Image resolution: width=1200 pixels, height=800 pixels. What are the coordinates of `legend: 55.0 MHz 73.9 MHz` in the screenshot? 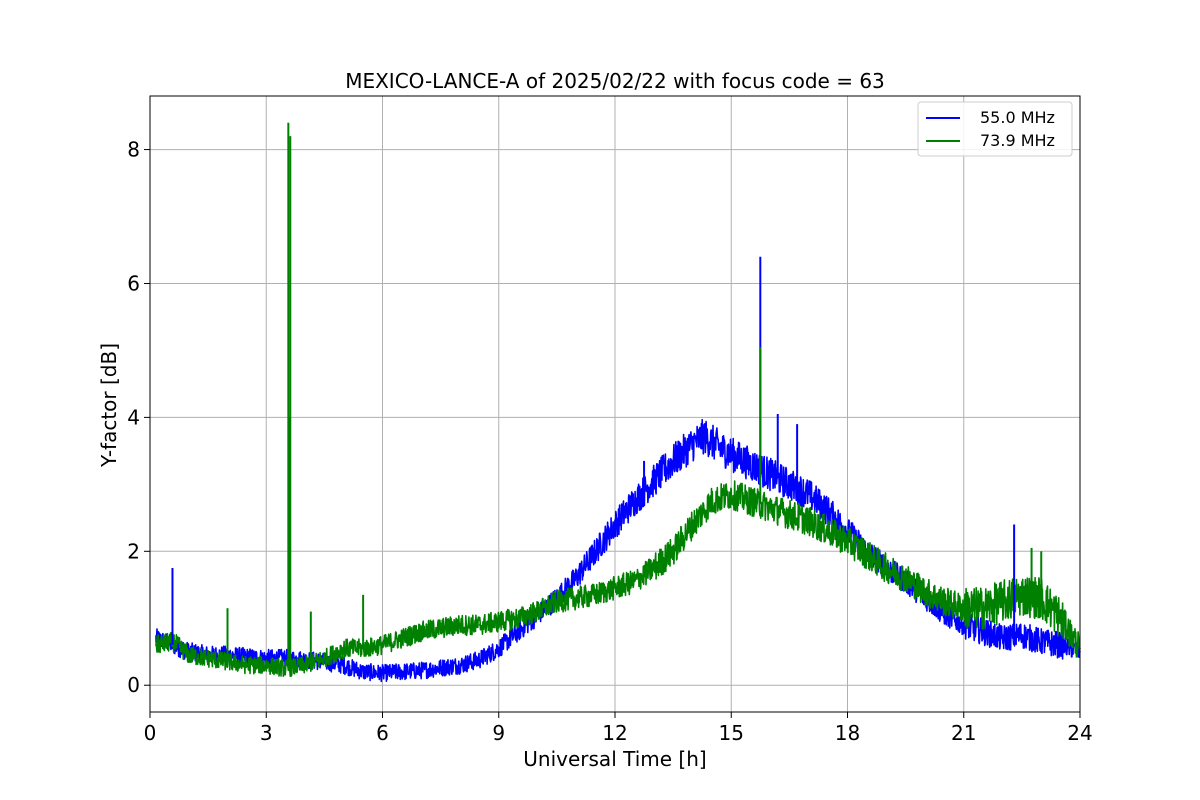 It's located at (995, 129).